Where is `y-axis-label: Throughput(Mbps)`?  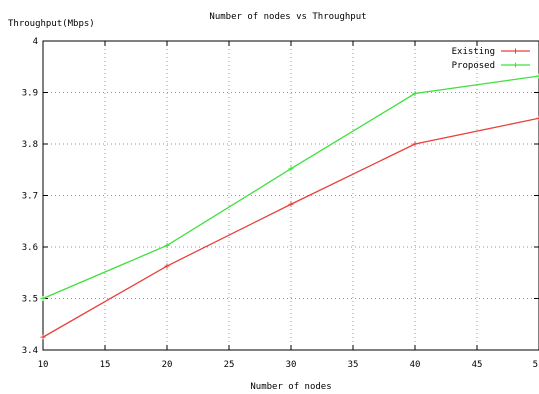 y-axis-label: Throughput(Mbps) is located at coordinates (51, 24).